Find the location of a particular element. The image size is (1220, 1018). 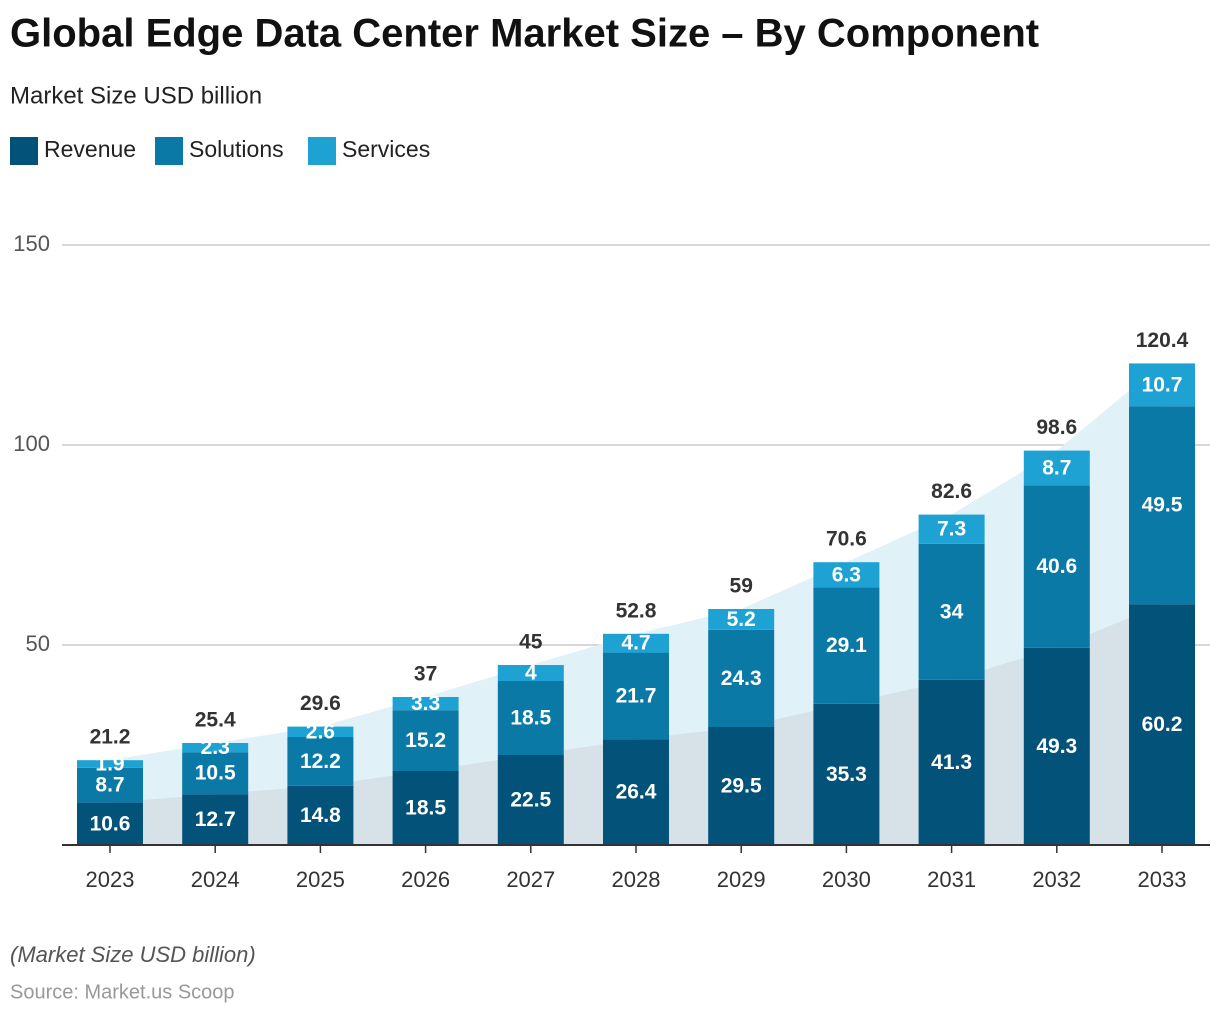

value-label: 2.6 is located at coordinates (320, 731).